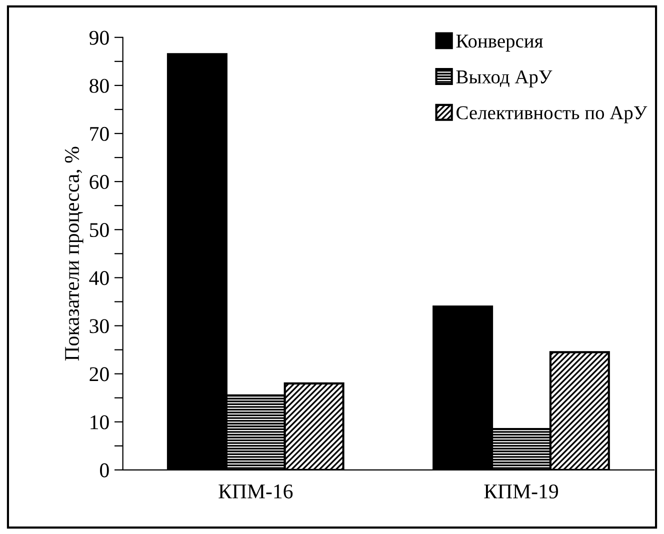 This screenshot has width=664, height=534. What do you see at coordinates (521, 491) in the screenshot?
I see `x-tick-label: КПМ-19` at bounding box center [521, 491].